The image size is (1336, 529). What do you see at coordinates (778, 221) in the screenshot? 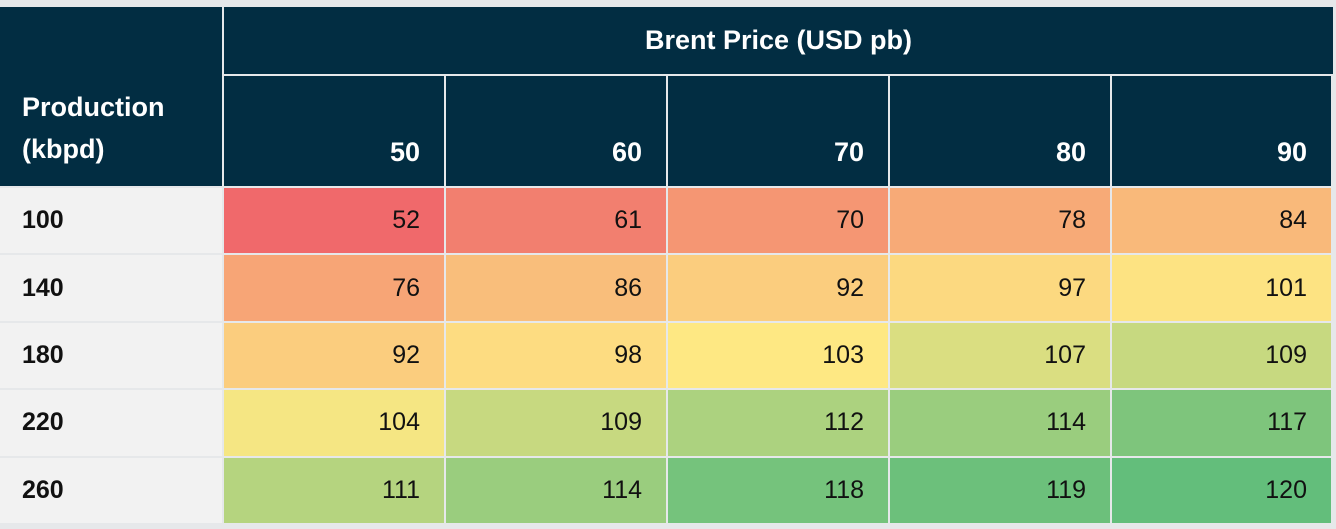
I see `data-cell: 70` at bounding box center [778, 221].